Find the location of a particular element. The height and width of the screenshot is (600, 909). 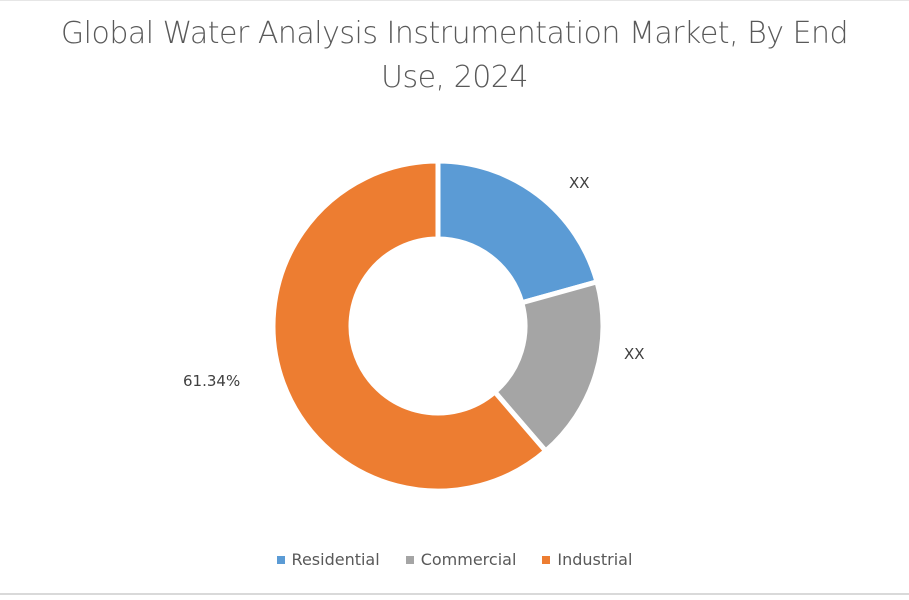

legend-item-residential: Residential is located at coordinates (328, 559).